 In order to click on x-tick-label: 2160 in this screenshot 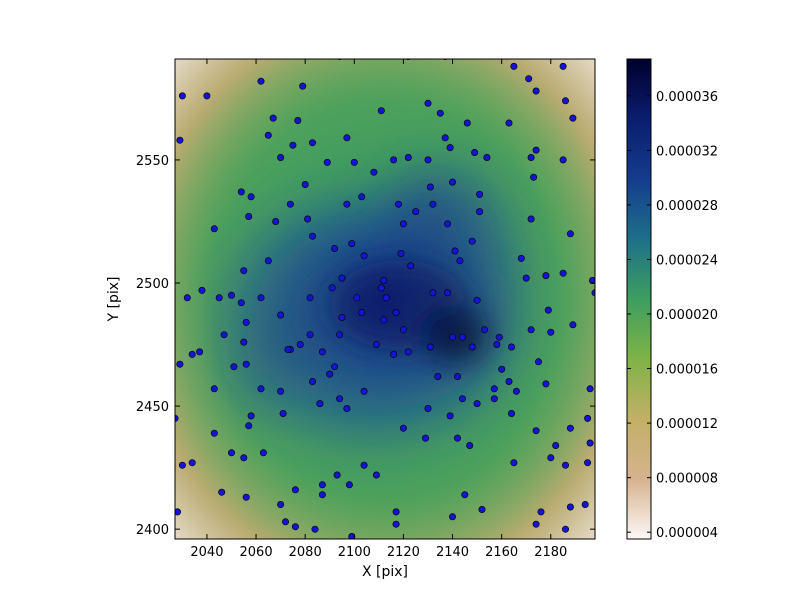, I will do `click(501, 552)`.